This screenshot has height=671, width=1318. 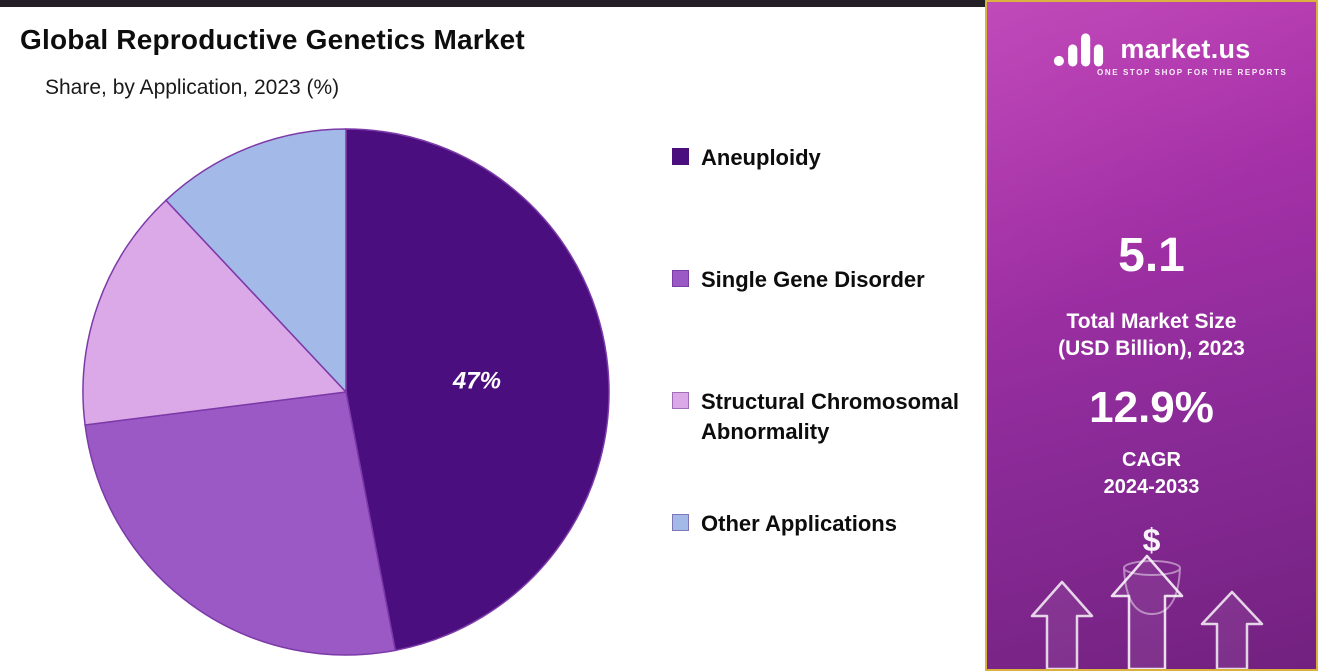 I want to click on legend-swatch-other-applications, so click(x=680, y=522).